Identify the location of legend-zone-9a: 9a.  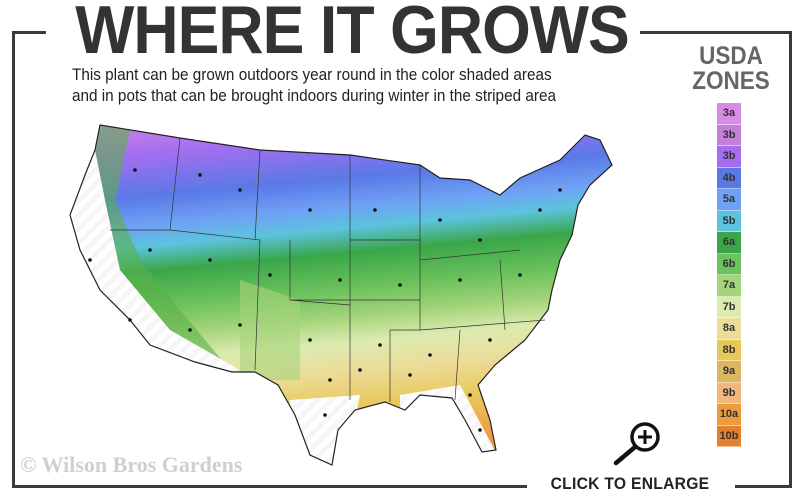
(729, 372).